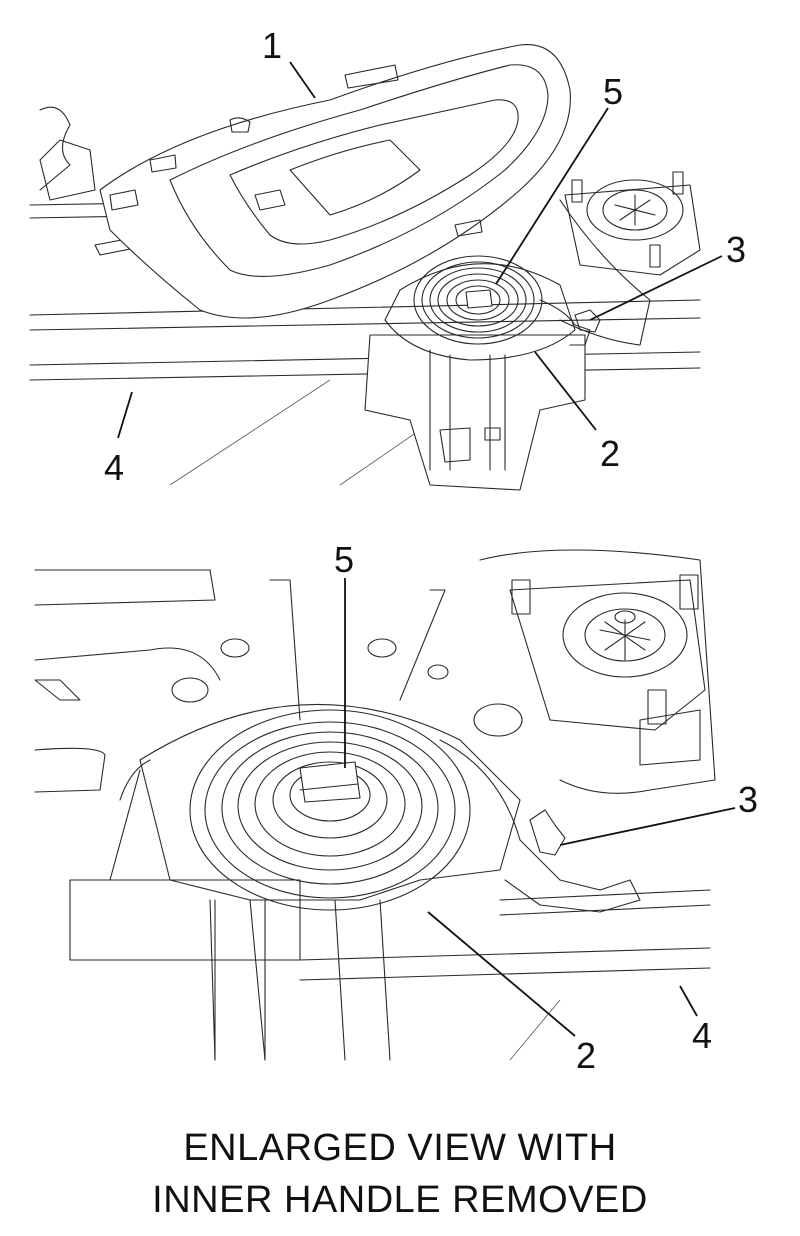 This screenshot has height=1236, width=800. Describe the element at coordinates (501, 974) in the screenshot. I see `leader-line-2-enlarged` at that location.